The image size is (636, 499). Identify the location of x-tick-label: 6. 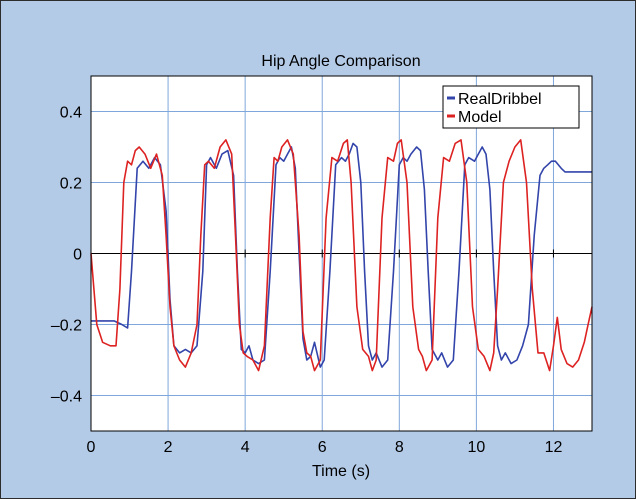
(322, 447).